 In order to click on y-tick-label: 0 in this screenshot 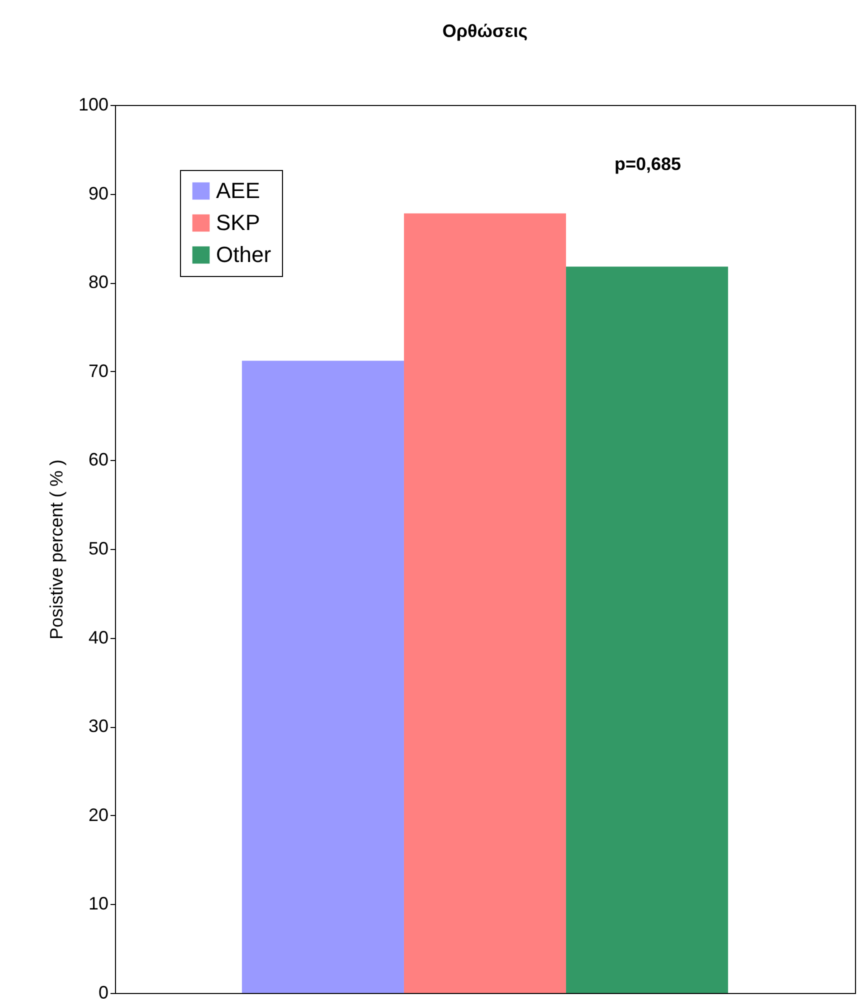, I will do `click(103, 990)`.